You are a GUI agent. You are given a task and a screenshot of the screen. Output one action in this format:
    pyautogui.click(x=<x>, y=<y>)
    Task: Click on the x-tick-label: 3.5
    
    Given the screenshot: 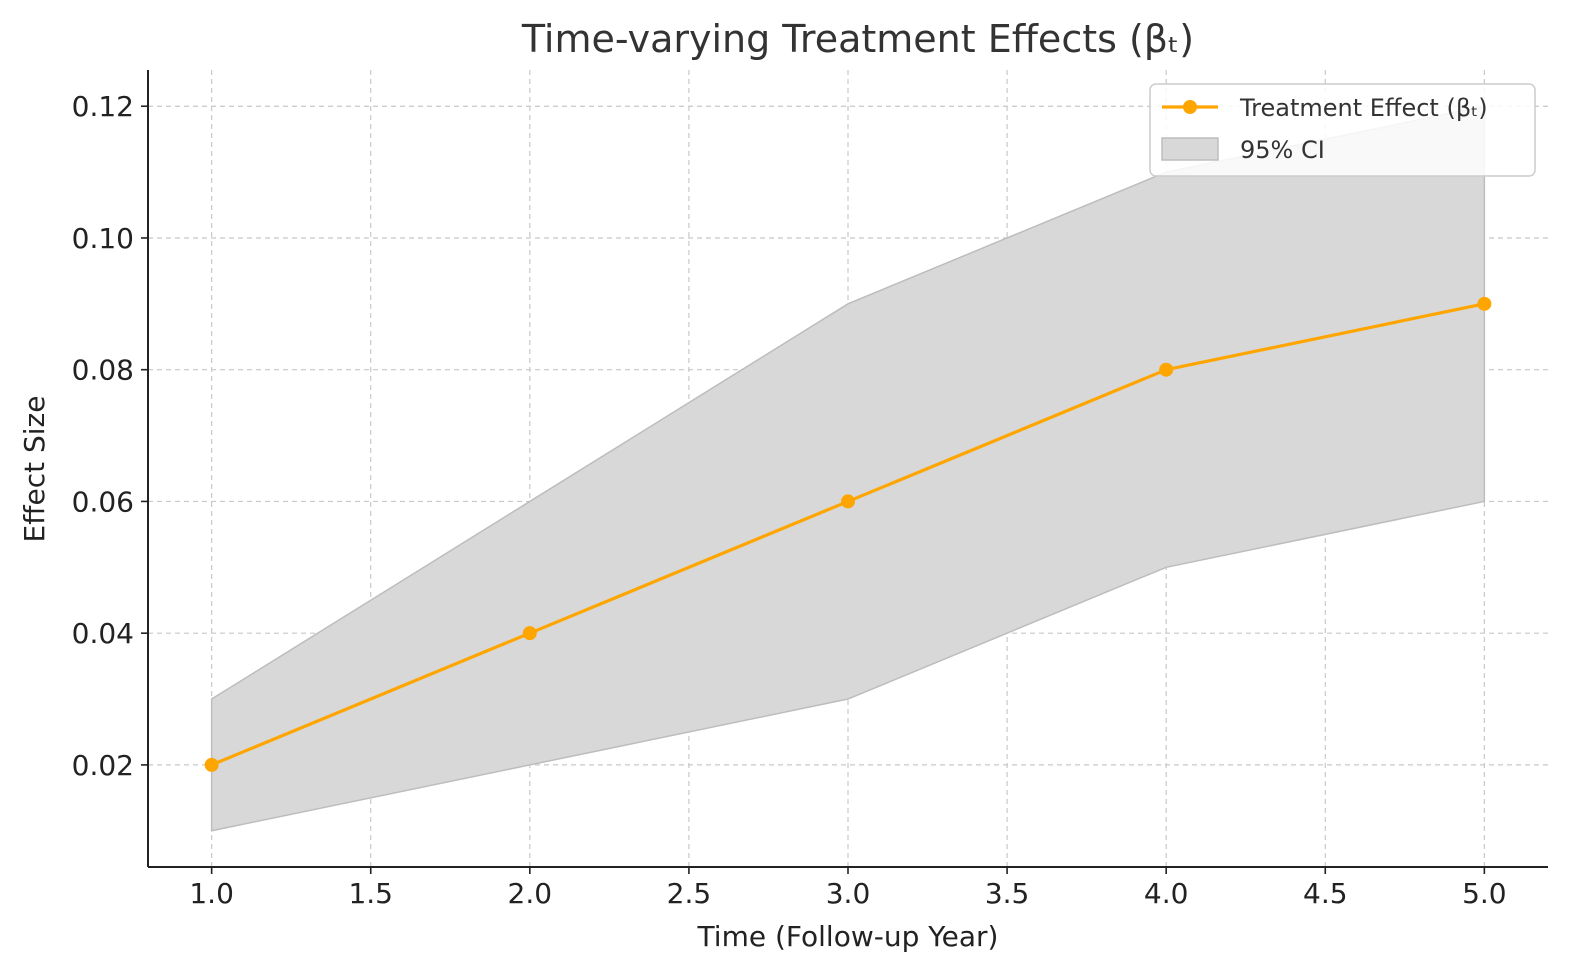 What is the action you would take?
    pyautogui.click(x=1007, y=893)
    